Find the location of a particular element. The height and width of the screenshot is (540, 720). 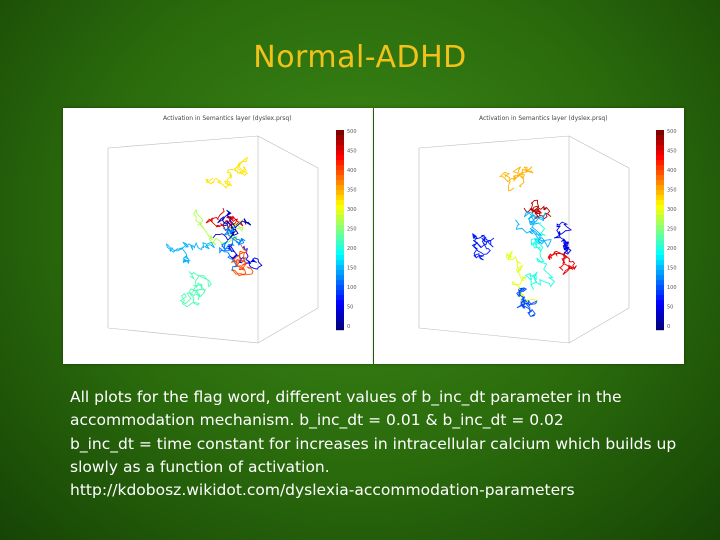

colorbar-tick: 100 is located at coordinates (672, 288).